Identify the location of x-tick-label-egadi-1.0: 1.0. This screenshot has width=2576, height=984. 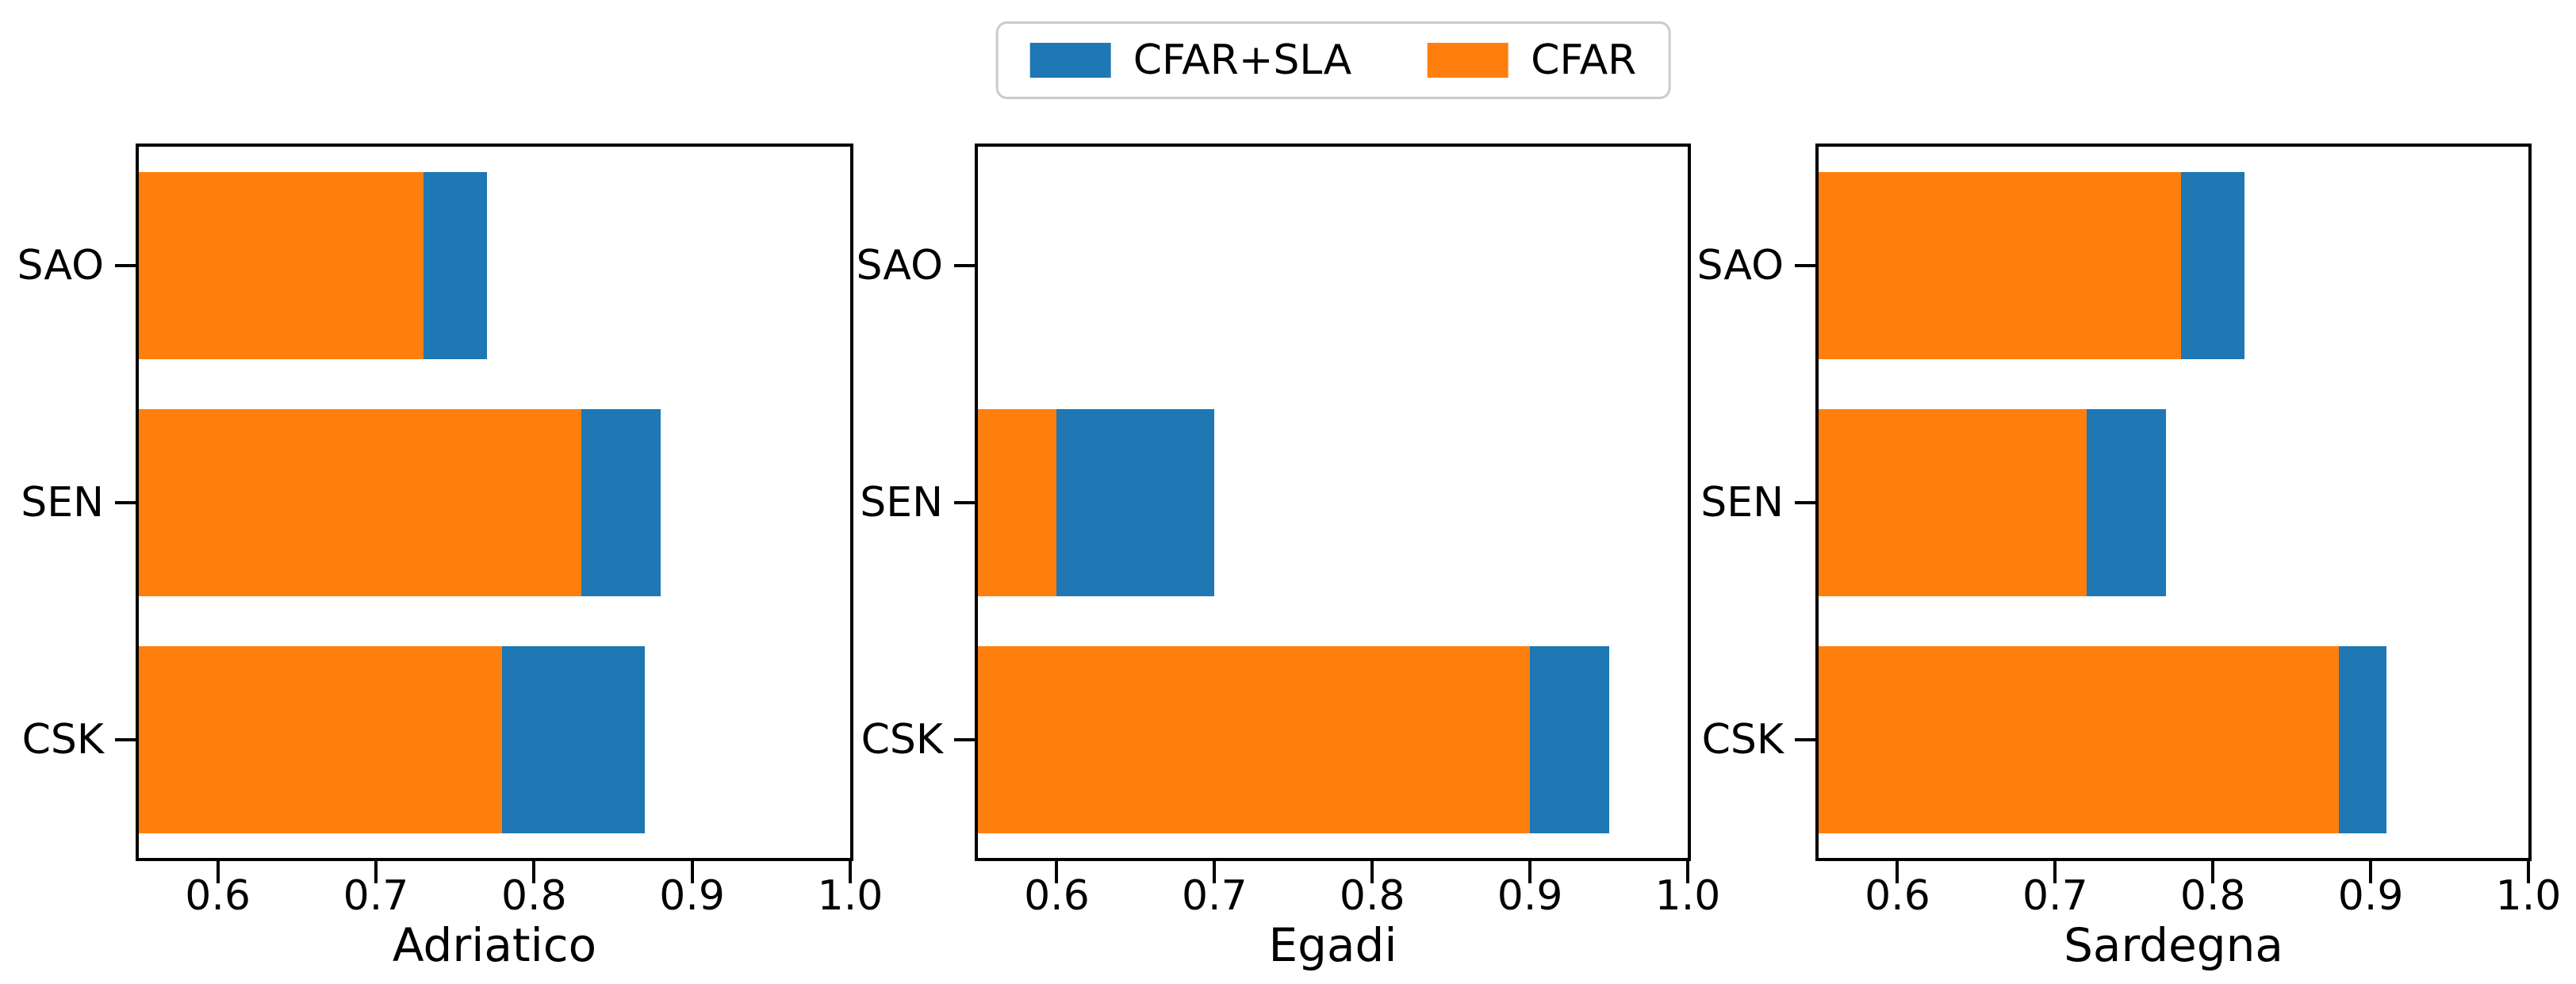
(1688, 896).